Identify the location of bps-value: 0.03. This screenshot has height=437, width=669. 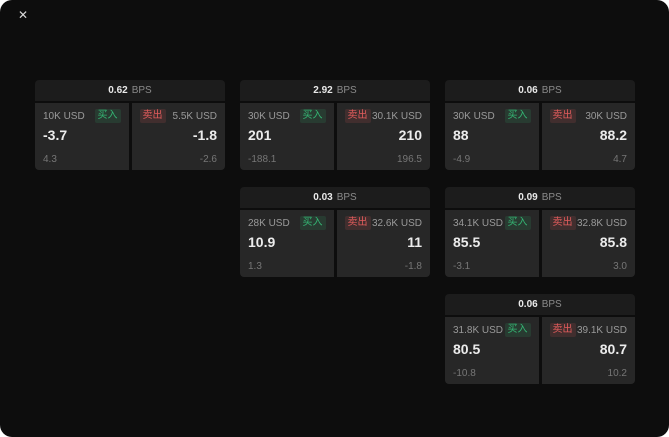
(323, 197).